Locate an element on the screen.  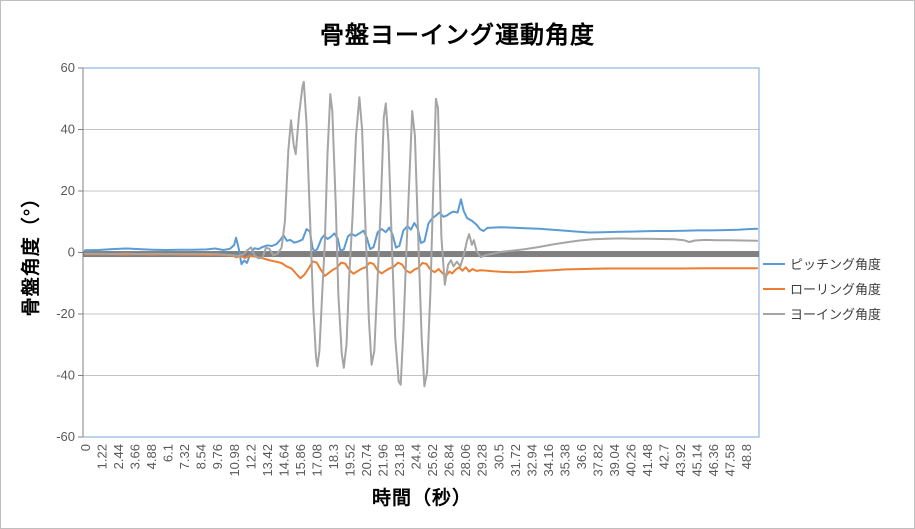
x-tick-label: 17.08 is located at coordinates (316, 460).